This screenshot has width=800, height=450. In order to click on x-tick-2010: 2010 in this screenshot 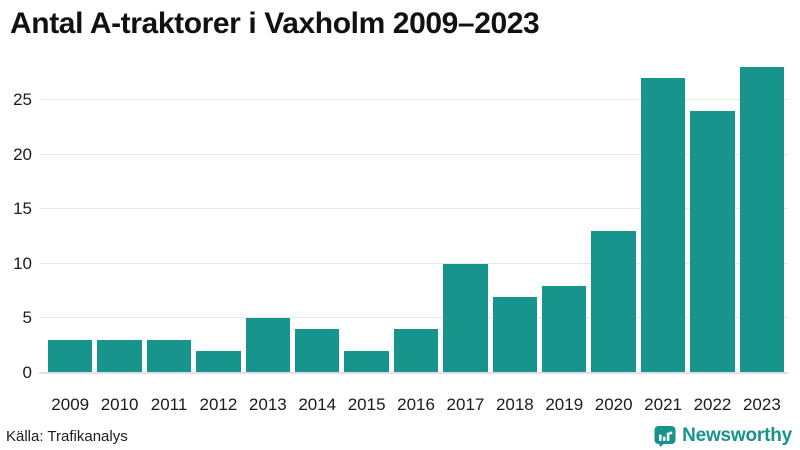, I will do `click(119, 404)`.